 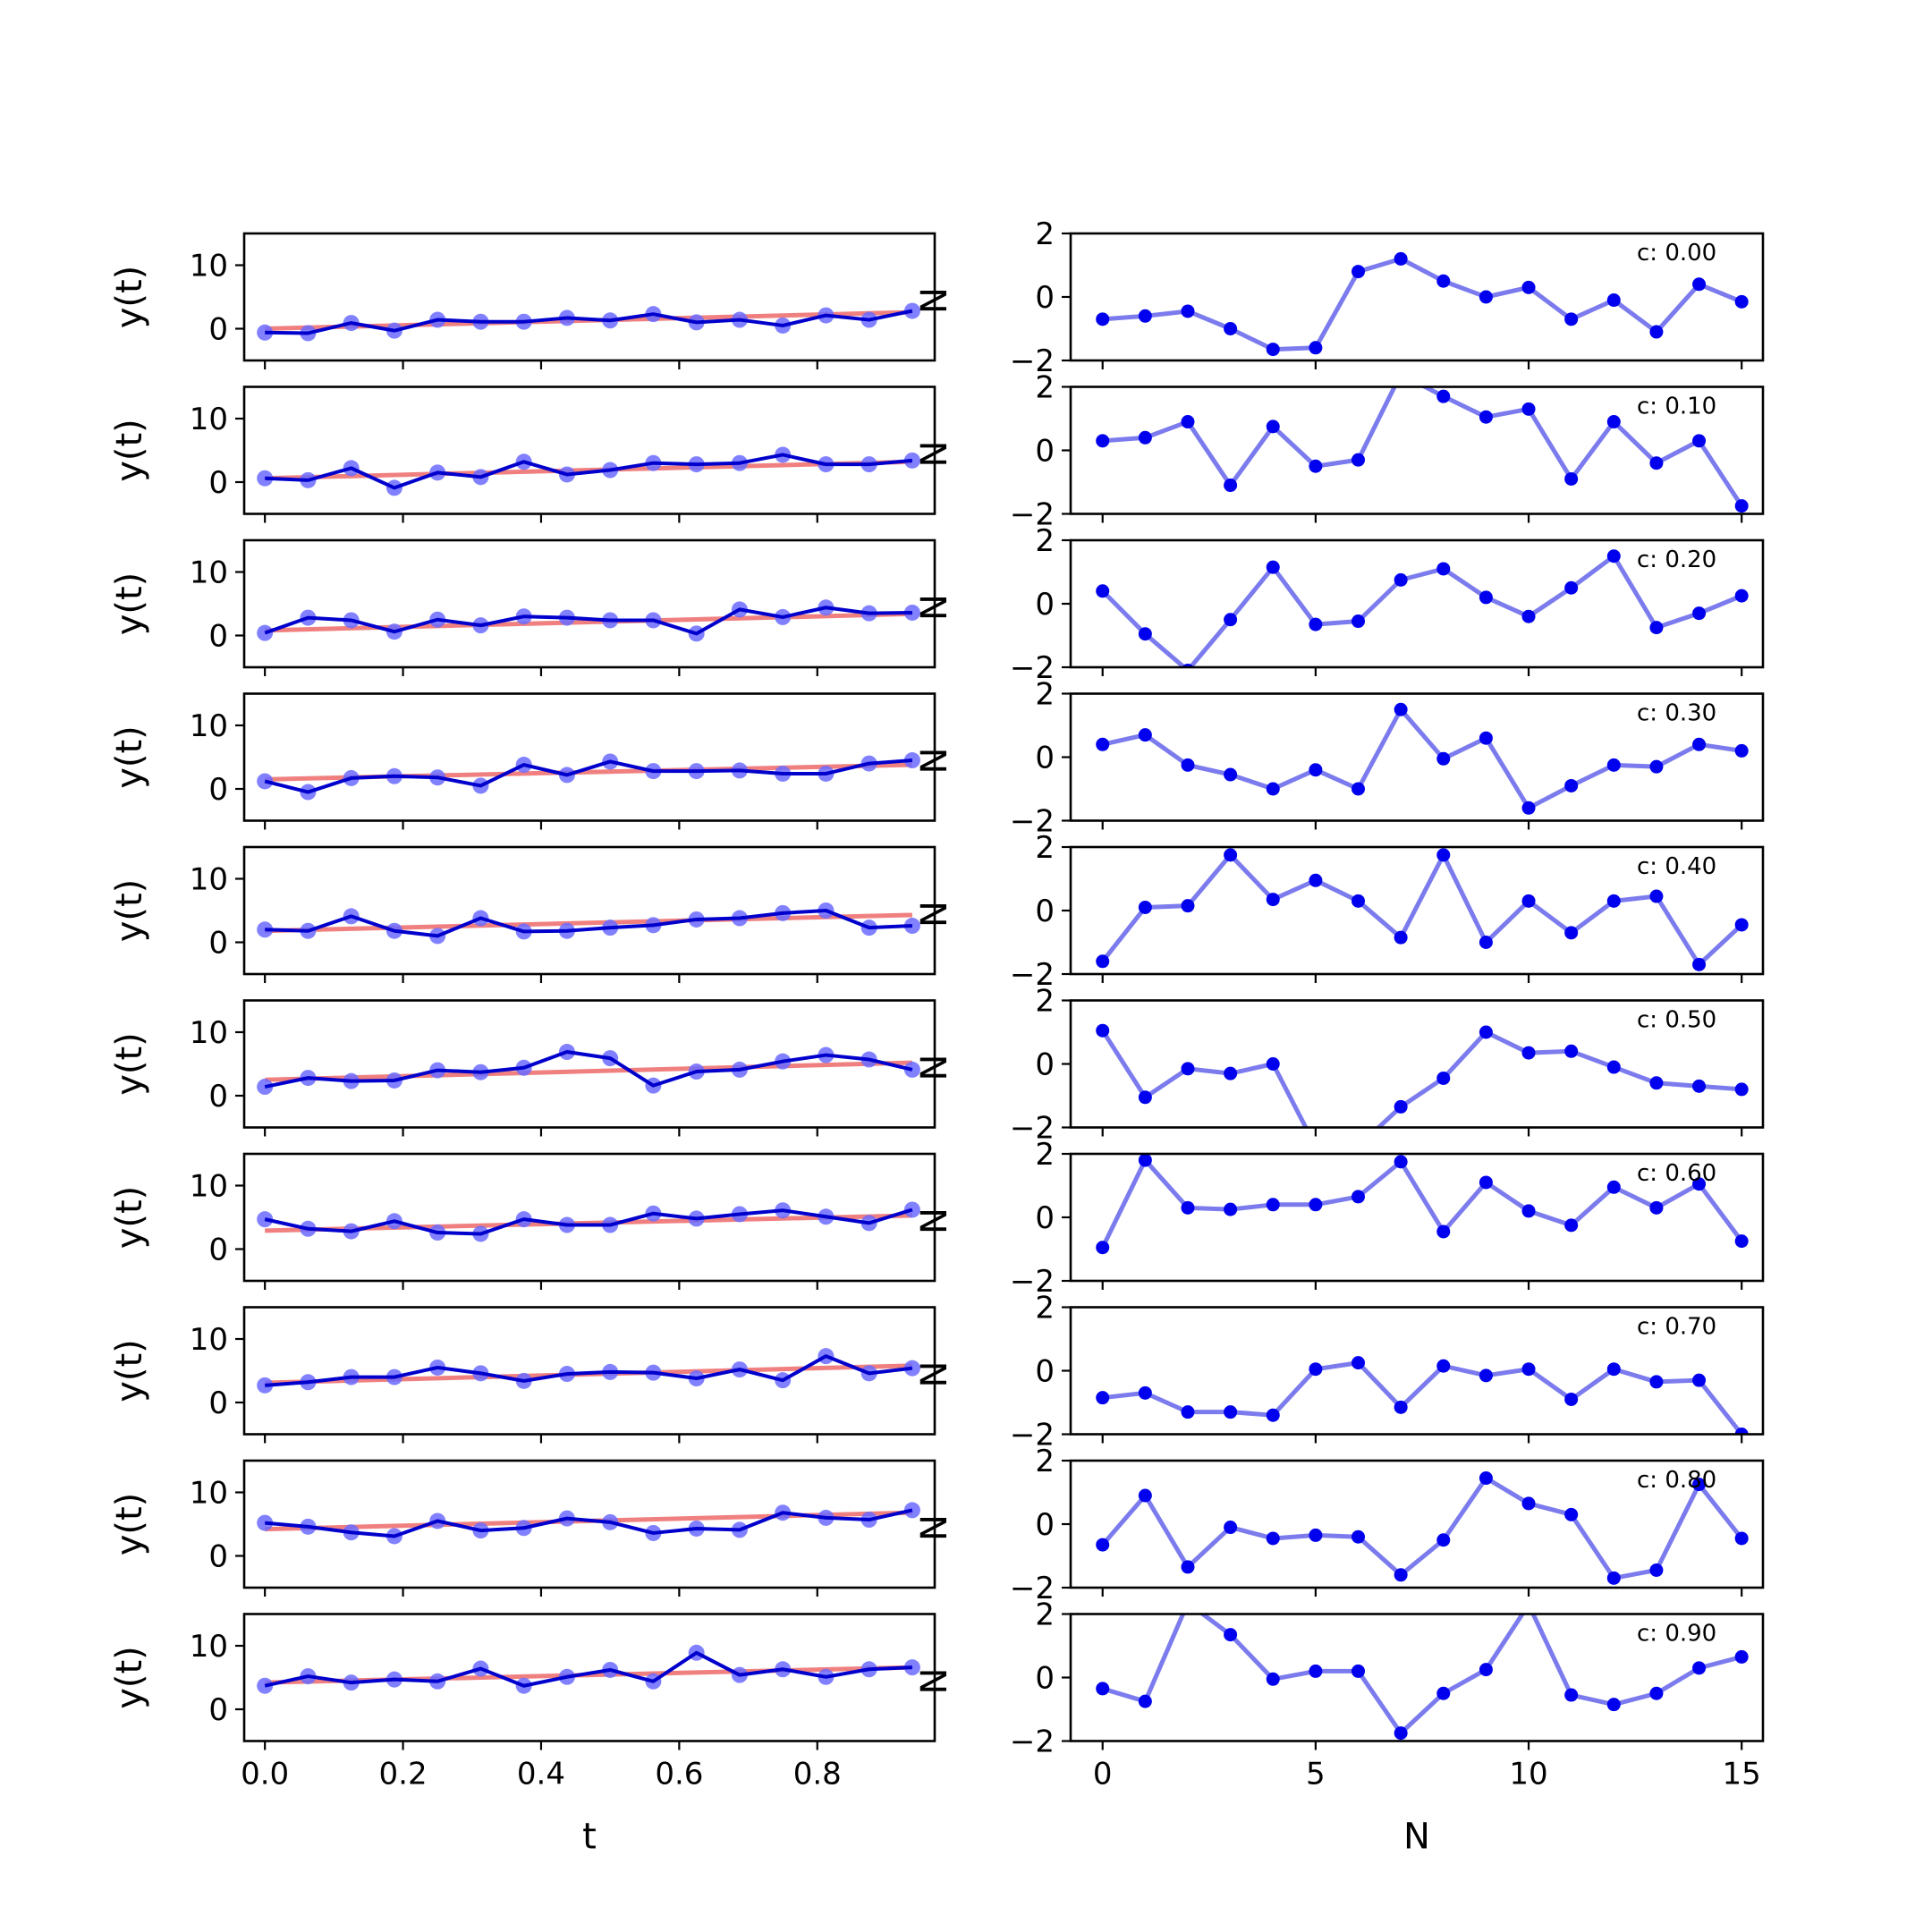 I want to click on panel-annotation: c: 0.70, so click(x=1676, y=1327).